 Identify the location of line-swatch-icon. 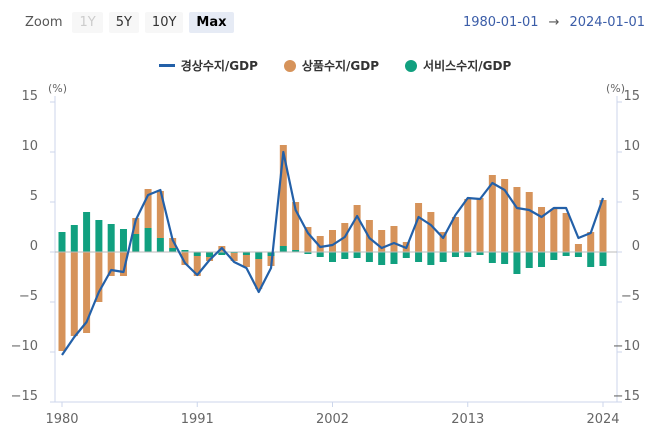
(166, 65).